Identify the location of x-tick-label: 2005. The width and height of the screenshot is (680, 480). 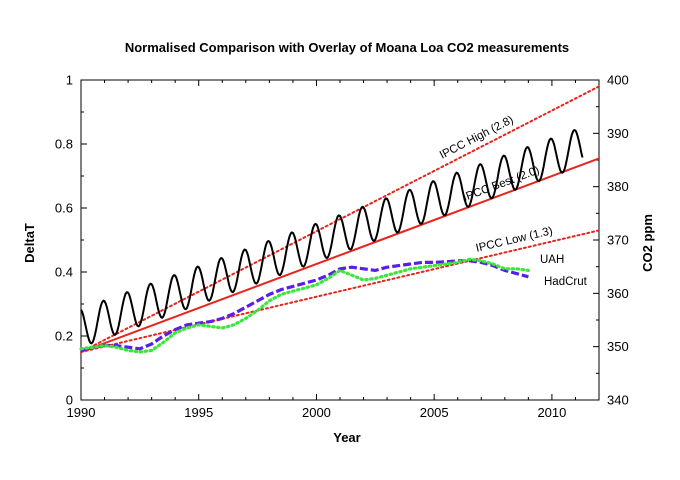
(434, 412).